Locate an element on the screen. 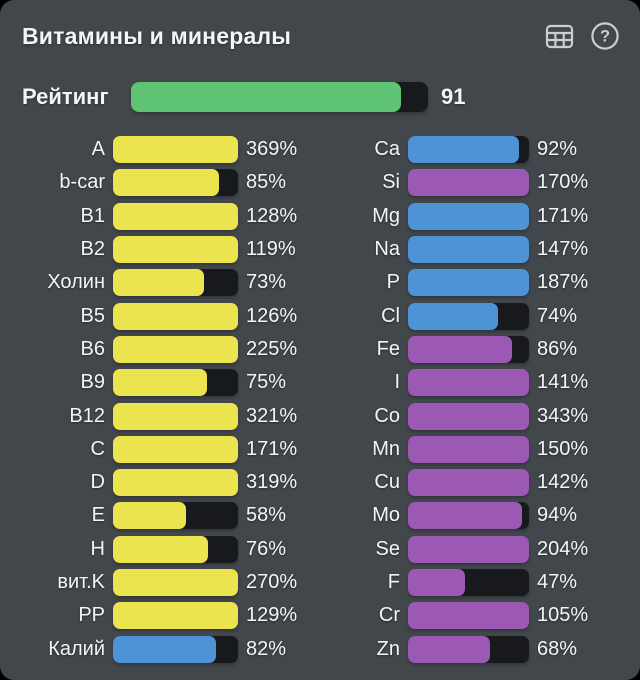 The height and width of the screenshot is (680, 640). nutrient-label: B12 is located at coordinates (87, 415).